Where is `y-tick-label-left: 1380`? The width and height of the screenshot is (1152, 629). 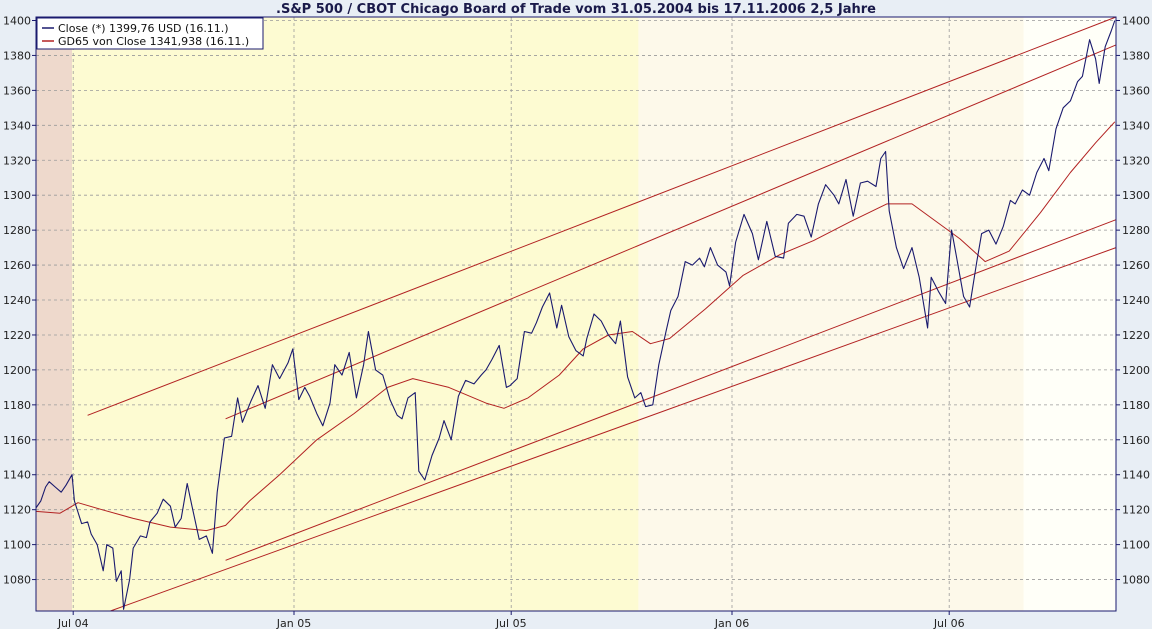 y-tick-label-left: 1380 is located at coordinates (17, 55).